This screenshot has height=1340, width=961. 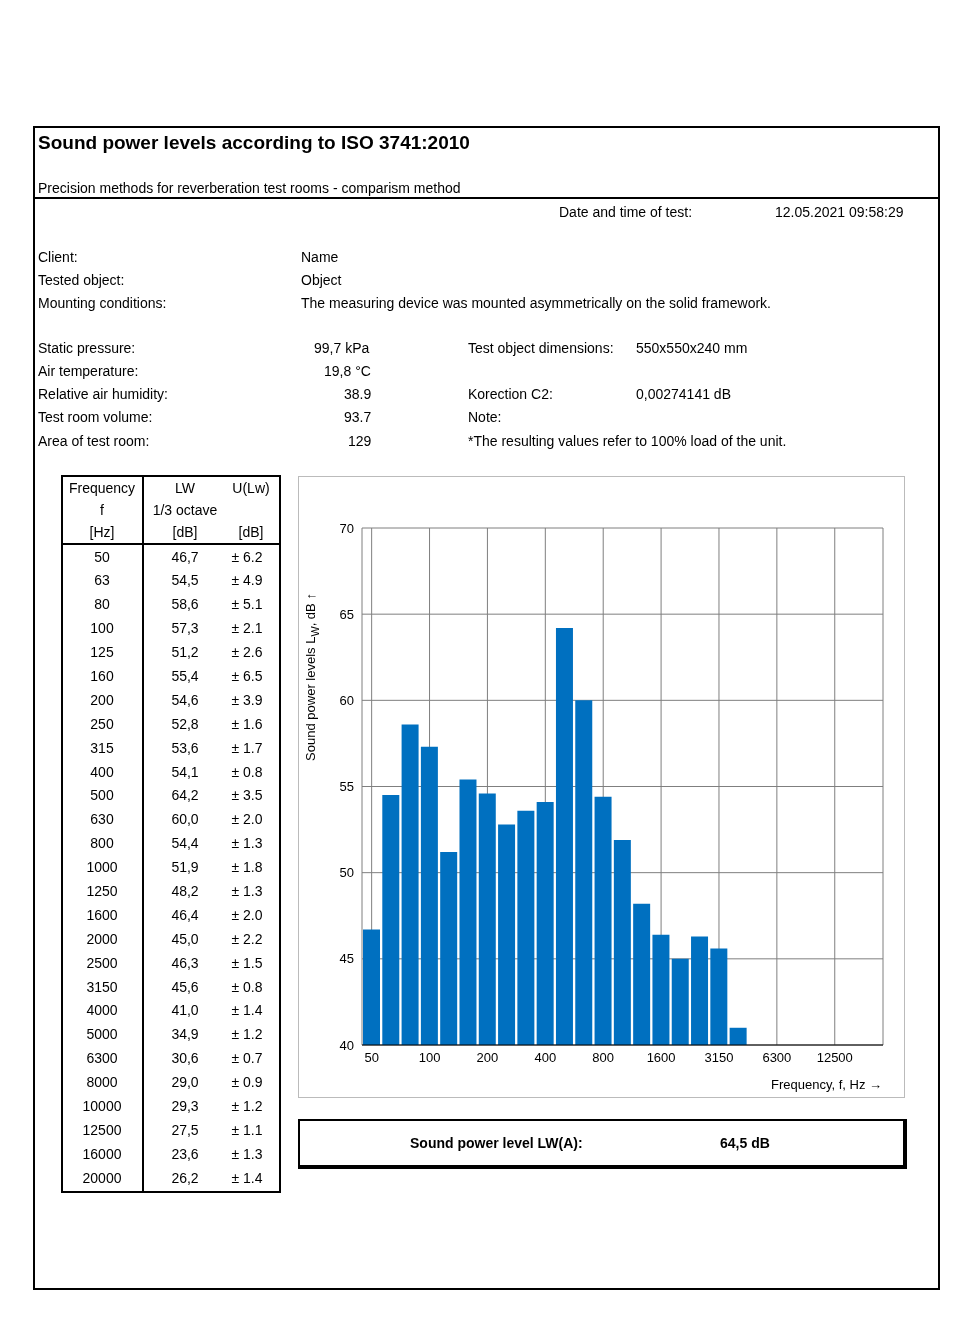 I want to click on text: Relative air humidity:, so click(x=103, y=394).